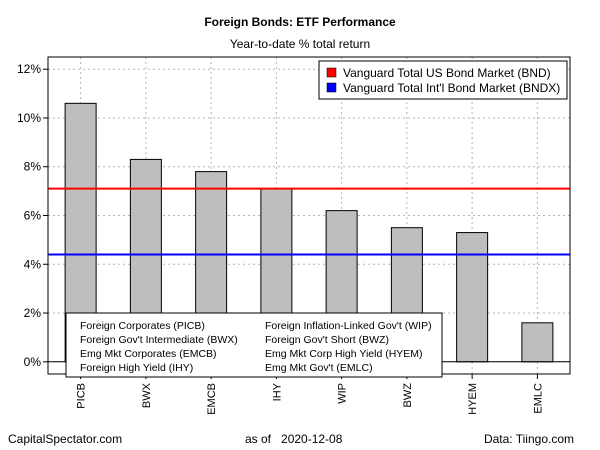 This screenshot has width=600, height=450. I want to click on legend-label: Vanguard Total US Bond Market (BND), so click(447, 73).